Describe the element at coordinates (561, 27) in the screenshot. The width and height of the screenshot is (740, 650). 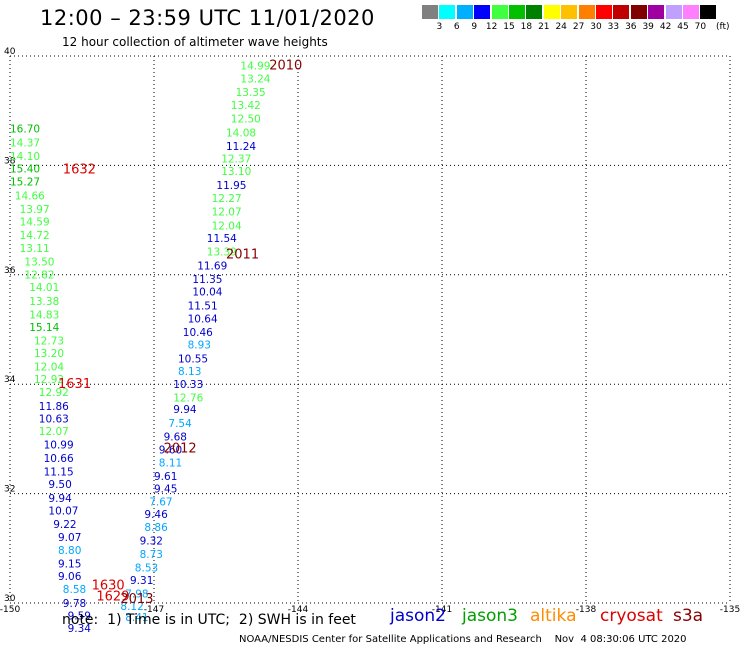
I see `scale-tick-label: 24` at that location.